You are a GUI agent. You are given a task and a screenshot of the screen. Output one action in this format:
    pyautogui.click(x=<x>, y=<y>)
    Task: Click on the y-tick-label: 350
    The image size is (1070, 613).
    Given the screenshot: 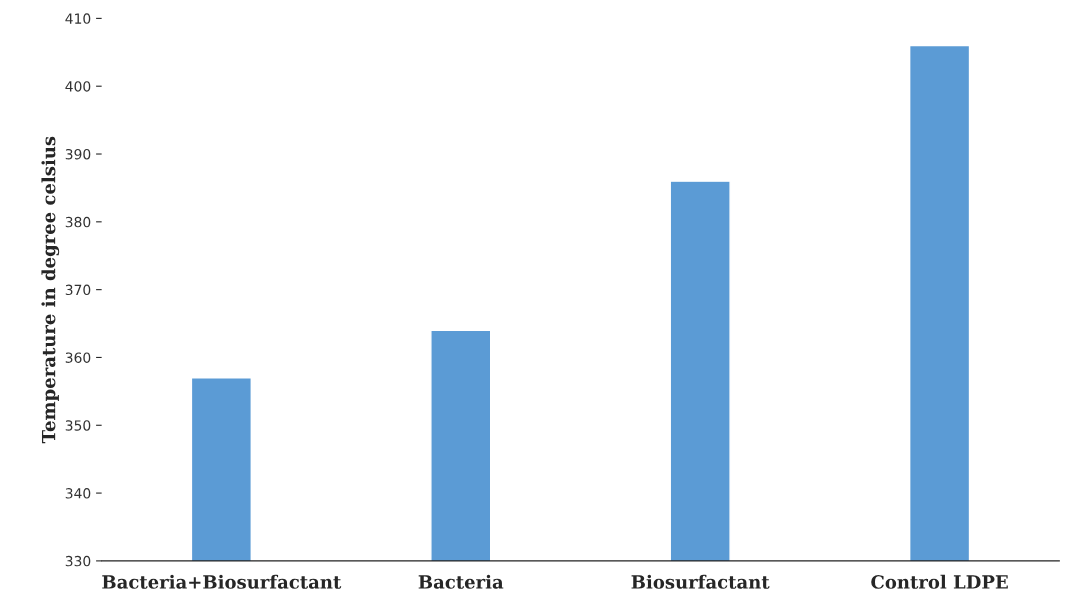 What is the action you would take?
    pyautogui.click(x=78, y=425)
    